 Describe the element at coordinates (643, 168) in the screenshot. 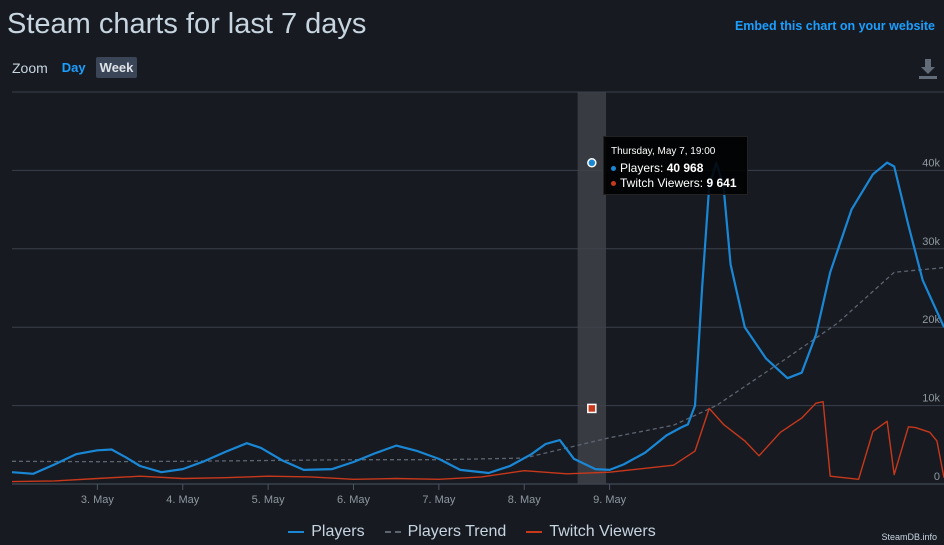

I see `tooltip-players-label: Players:` at that location.